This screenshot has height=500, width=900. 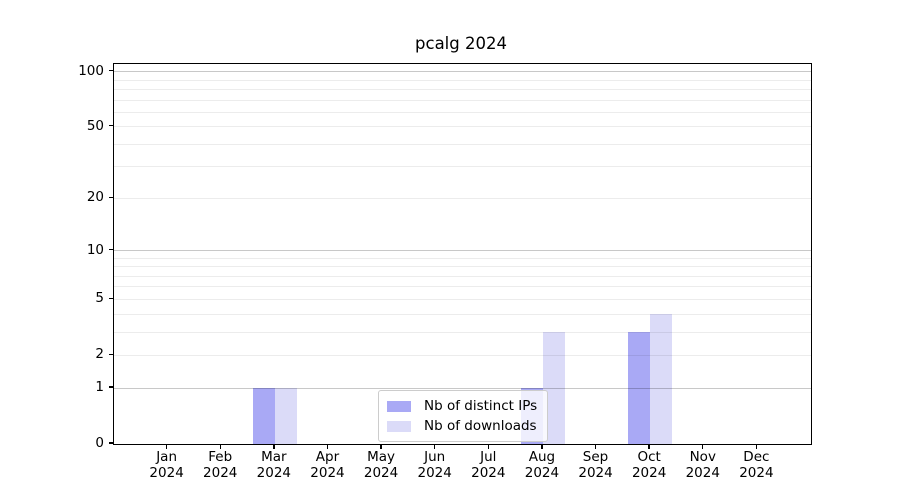 What do you see at coordinates (756, 465) in the screenshot?
I see `x-tick-label-dec: Dec 2024` at bounding box center [756, 465].